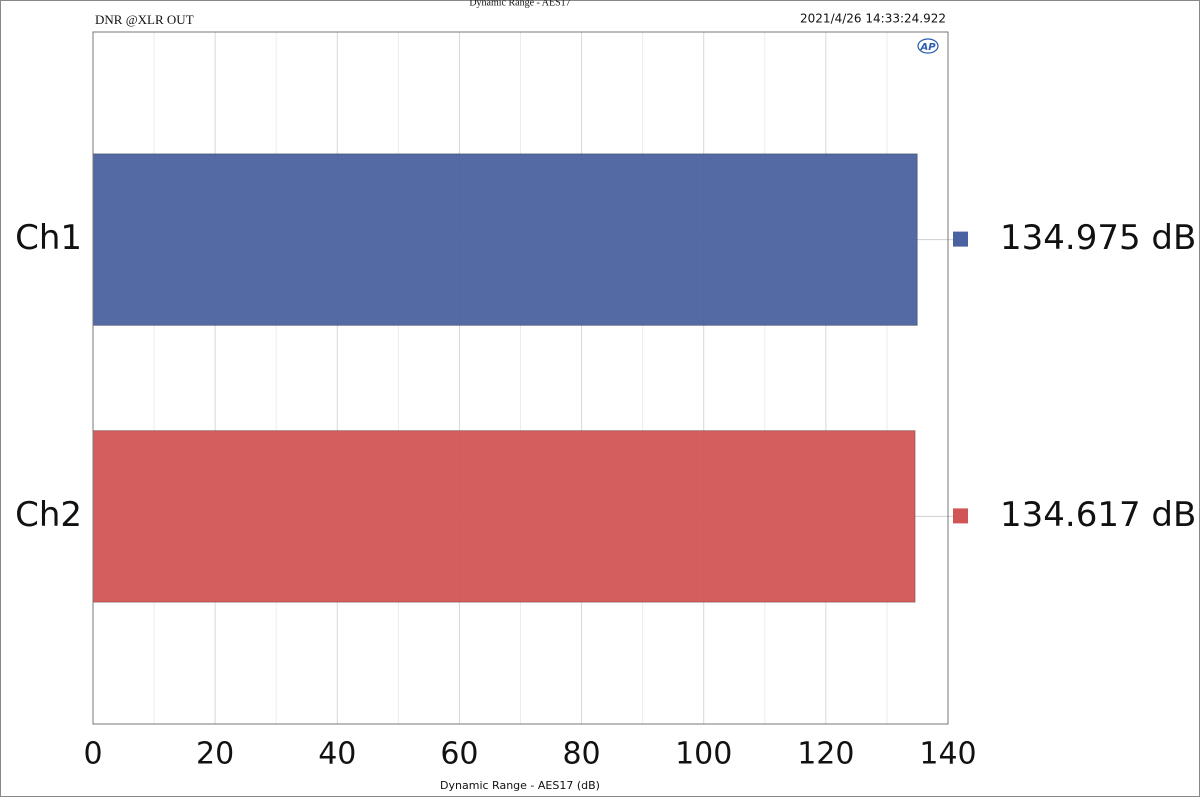 The height and width of the screenshot is (797, 1200). What do you see at coordinates (703, 754) in the screenshot?
I see `x-tick-label: 100` at bounding box center [703, 754].